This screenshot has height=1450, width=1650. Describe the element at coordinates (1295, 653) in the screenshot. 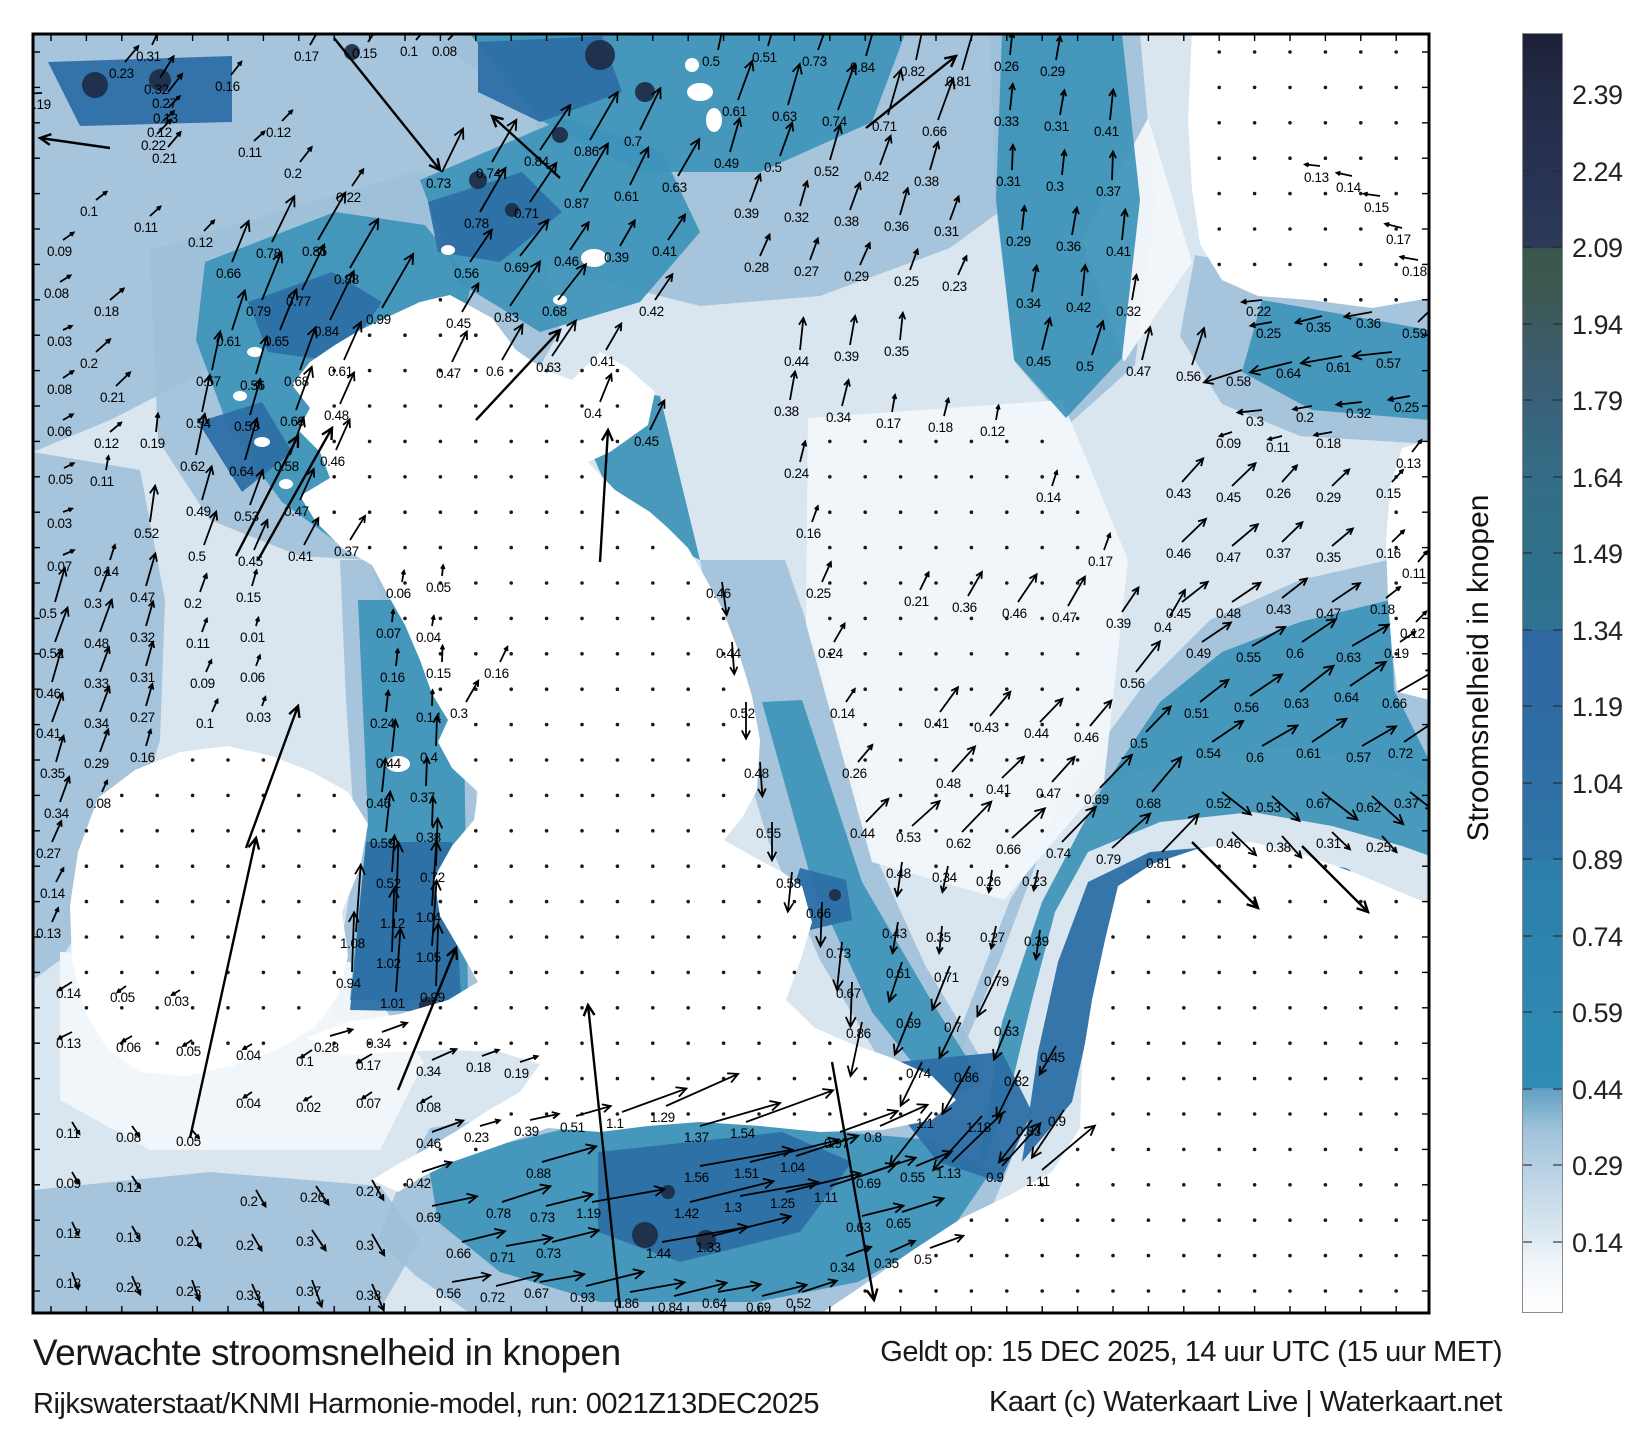

I see `vector-label: 0.6` at that location.